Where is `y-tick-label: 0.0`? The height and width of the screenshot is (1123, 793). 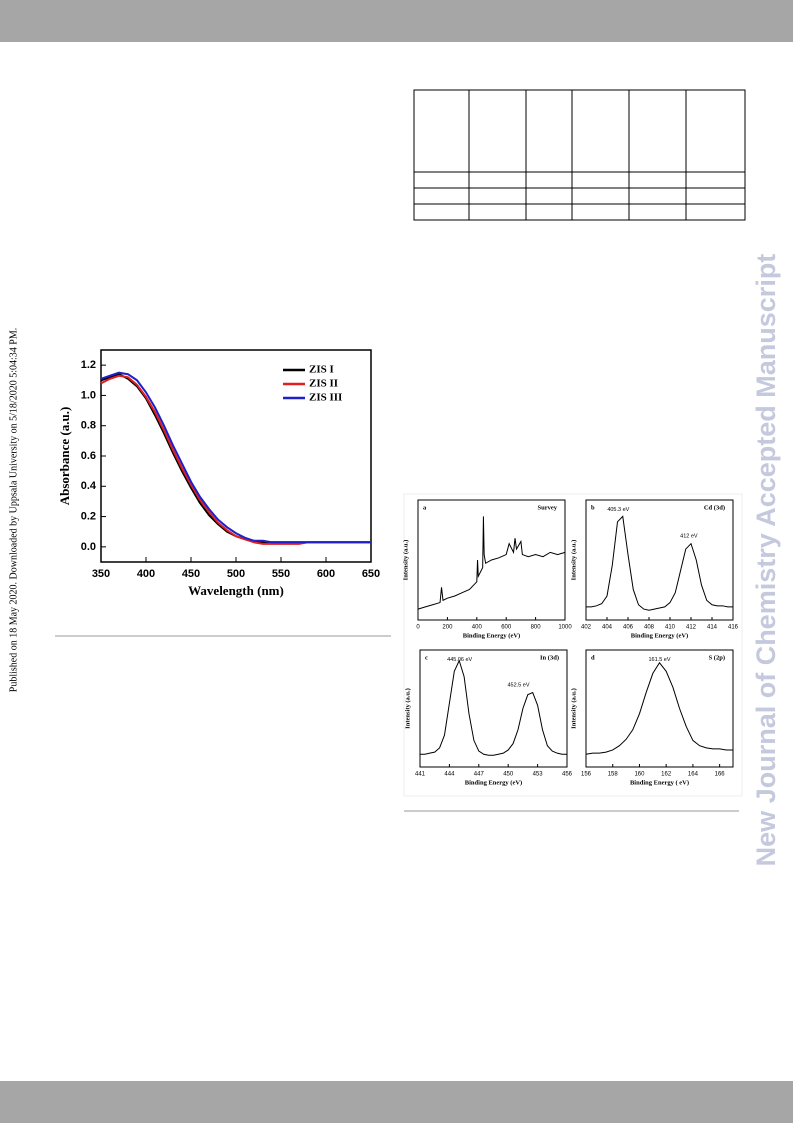
y-tick-label: 0.0 is located at coordinates (88, 547).